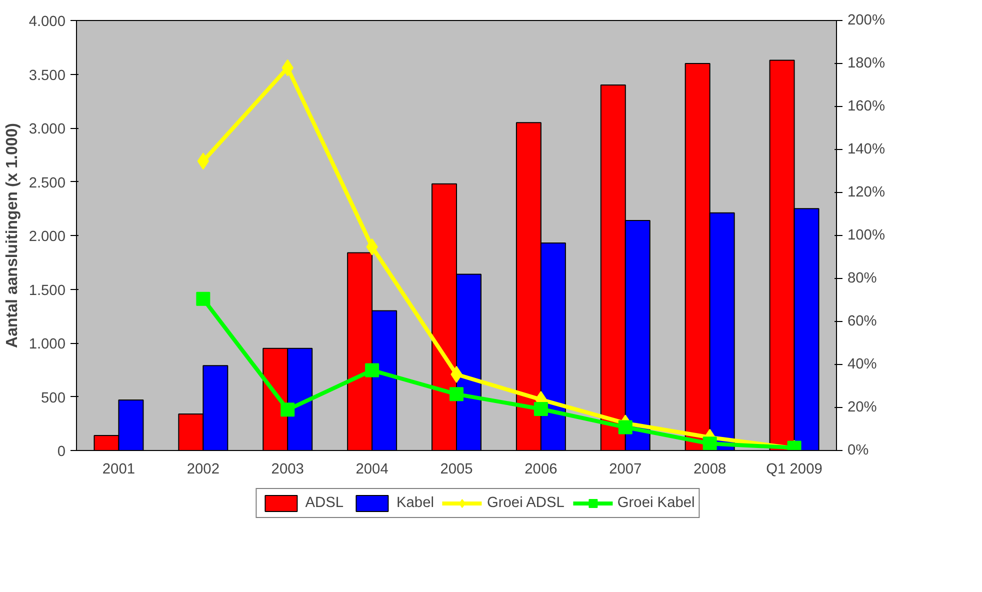  Describe the element at coordinates (47, 130) in the screenshot. I see `y-tick-label: 3.000` at that location.